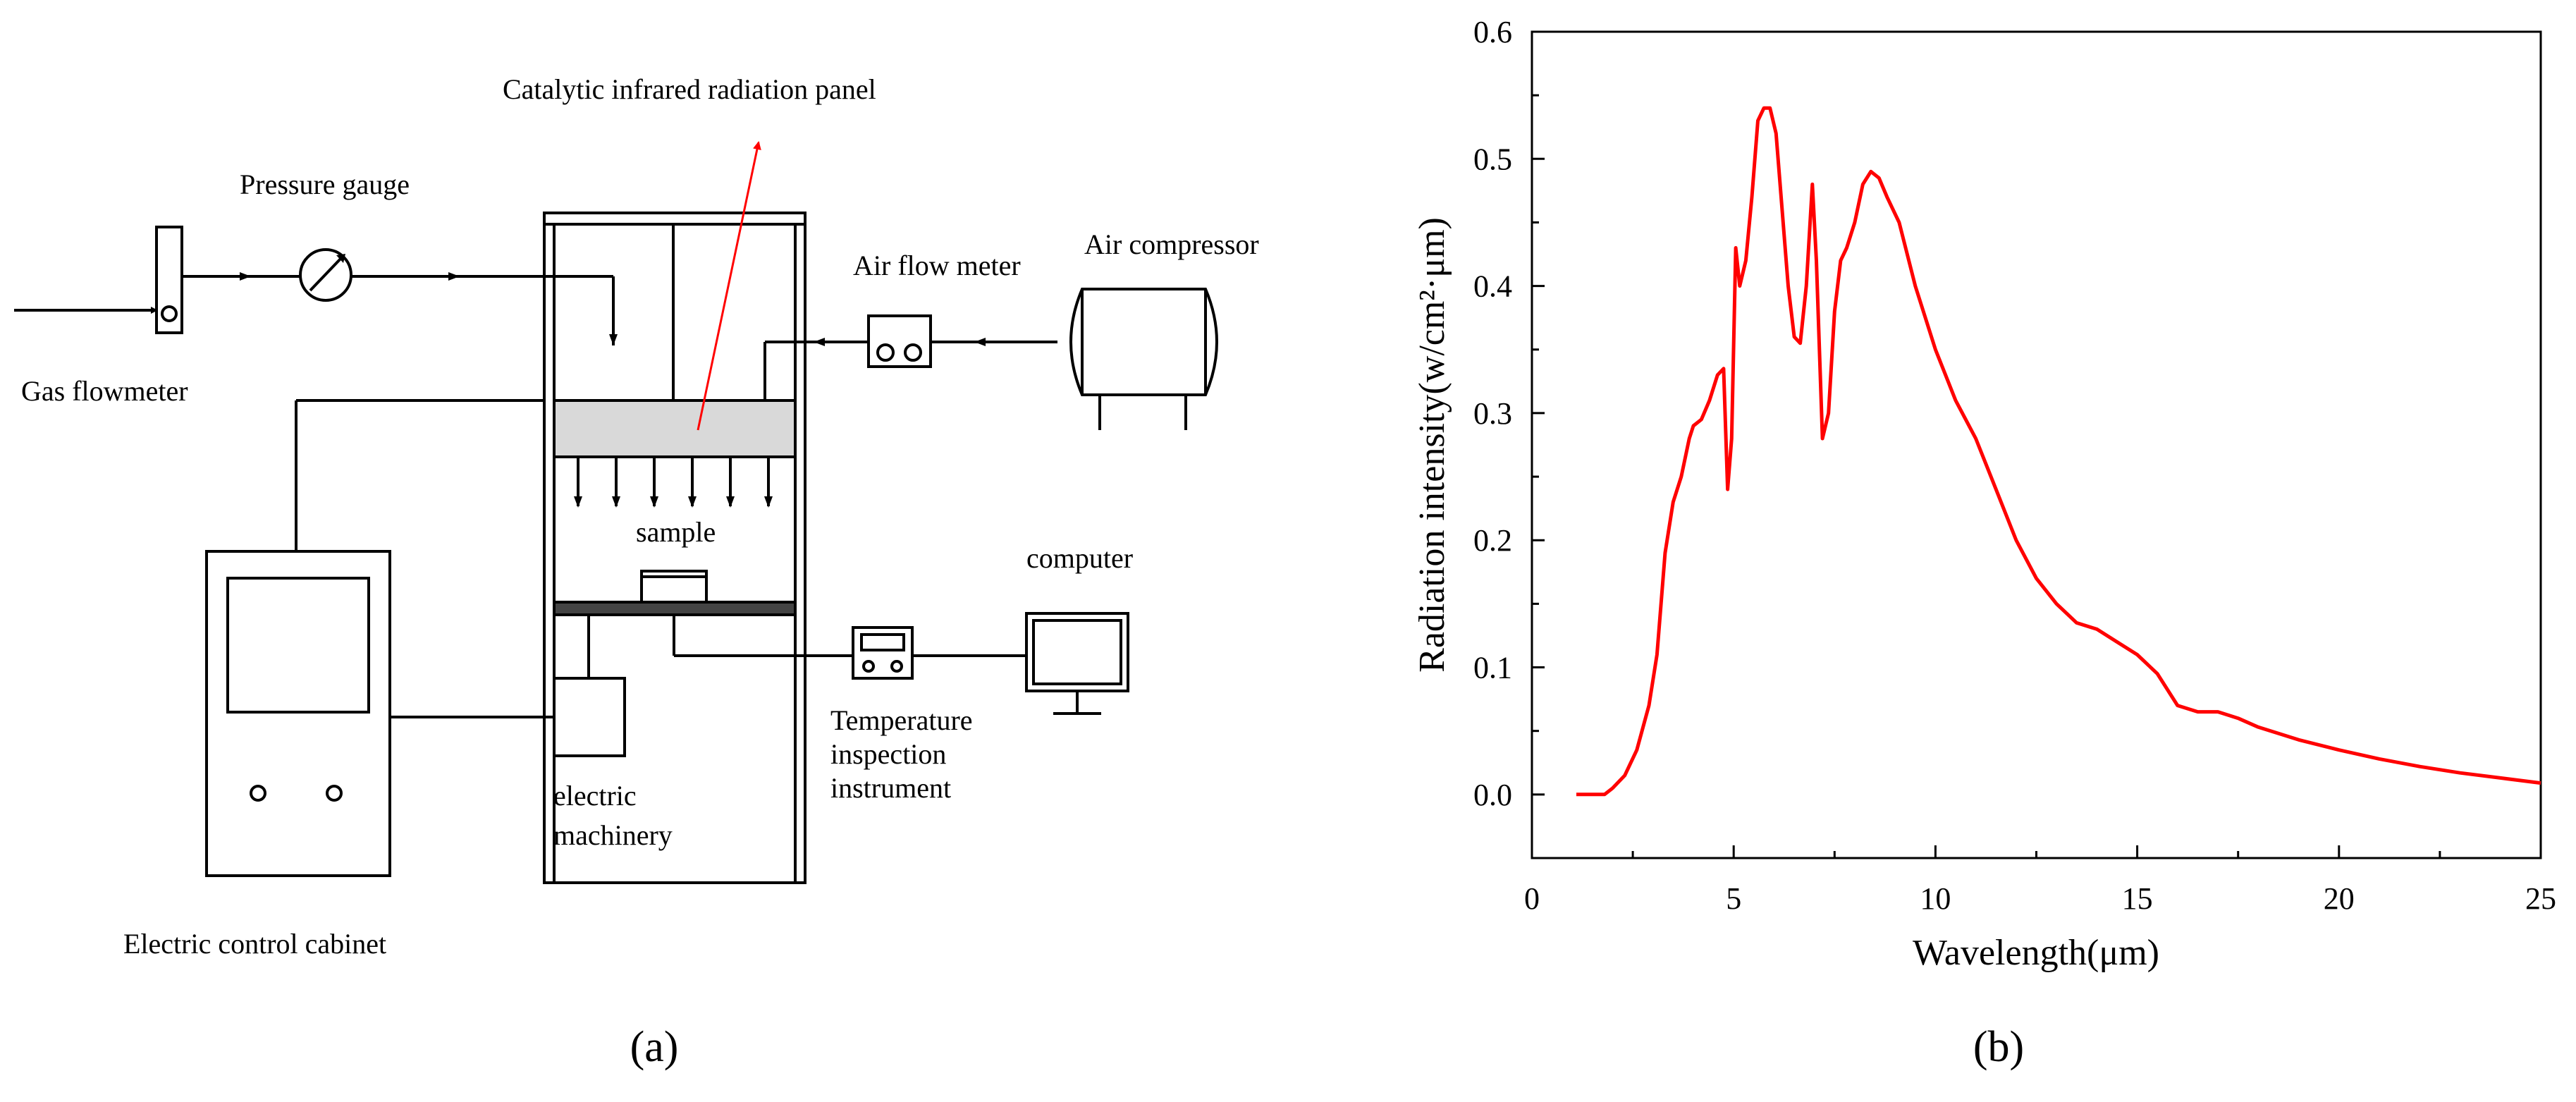  Describe the element at coordinates (1079, 558) in the screenshot. I see `label-computer: computer` at that location.